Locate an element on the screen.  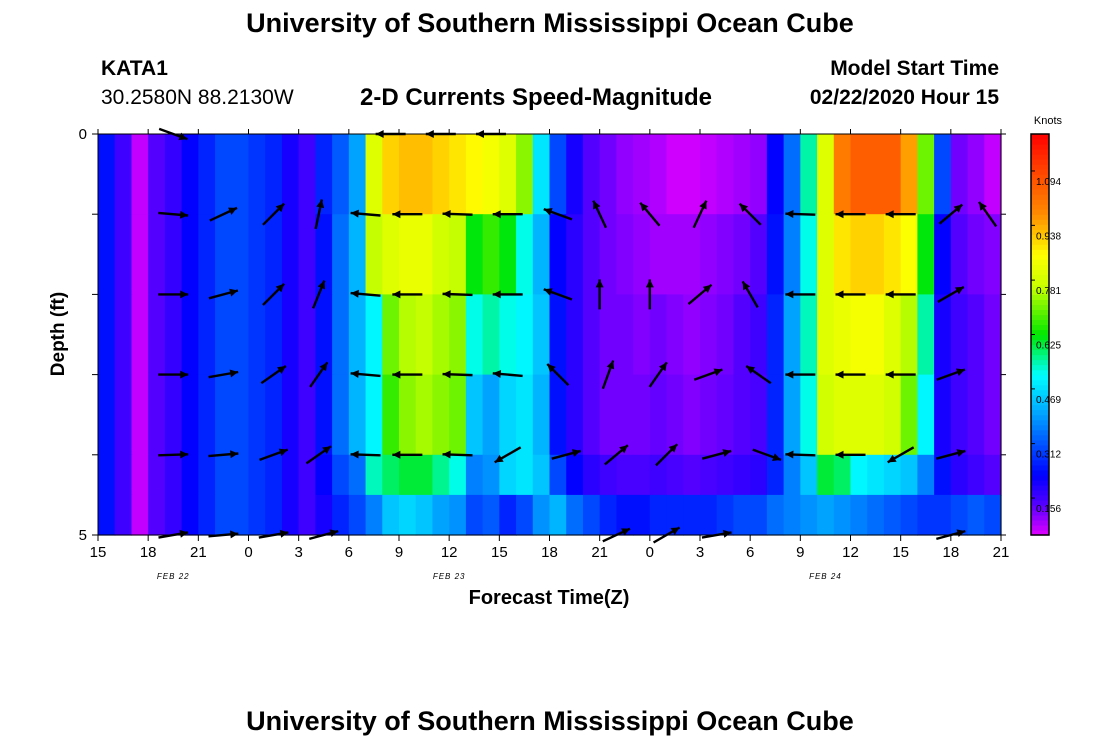
colorbar-tick-label: 0.156 is located at coordinates (1048, 509).